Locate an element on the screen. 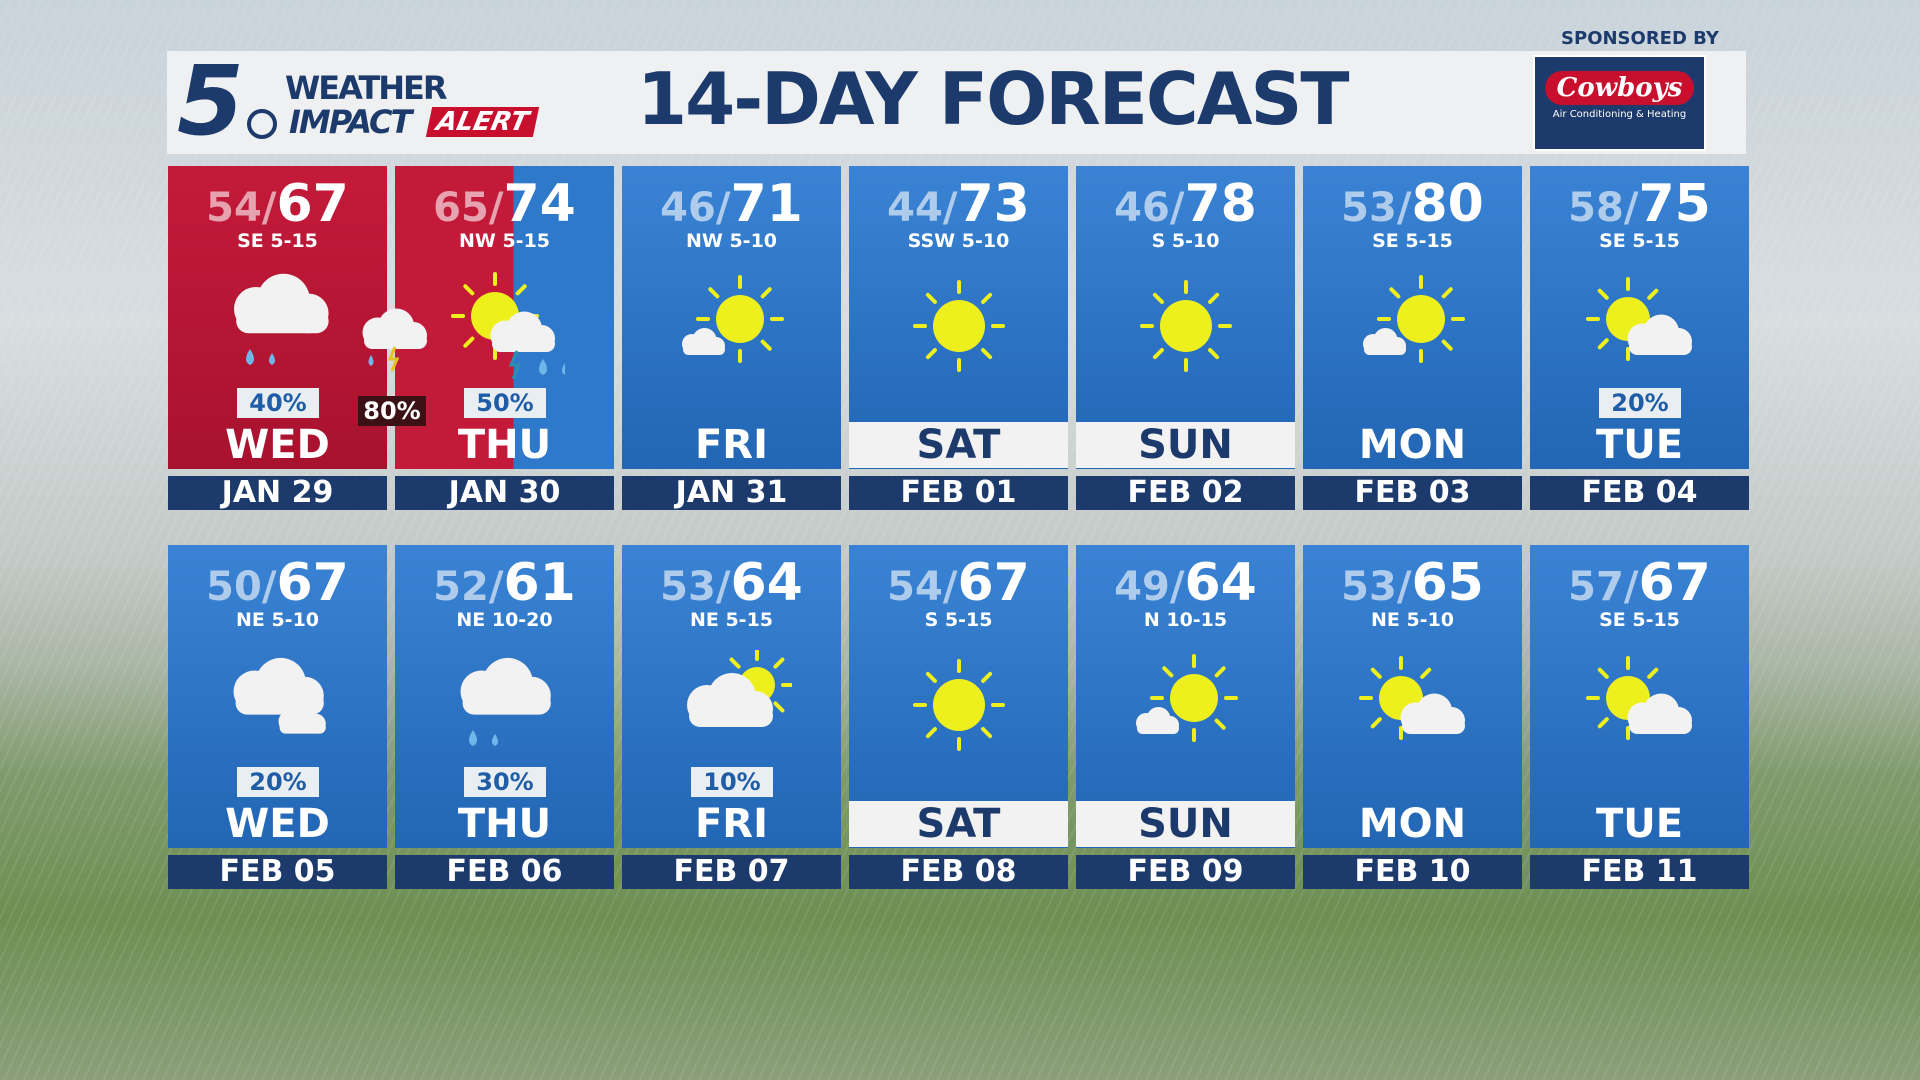 The image size is (1920, 1080). forecast-card: 53/80 SE 5-15 MON is located at coordinates (1412, 317).